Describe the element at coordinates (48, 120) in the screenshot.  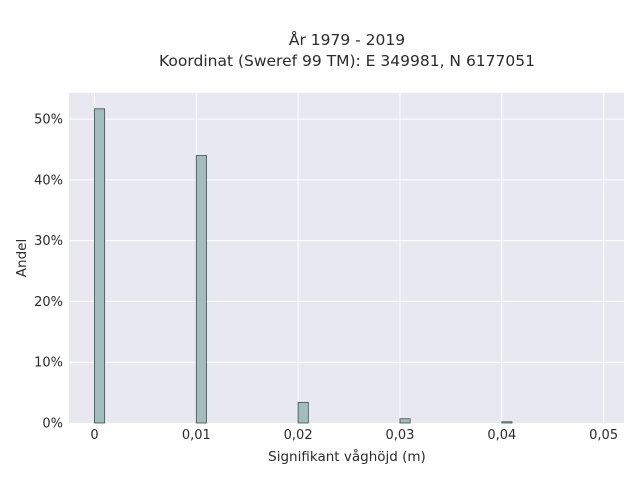
I see `y-tick-label: 50%` at that location.